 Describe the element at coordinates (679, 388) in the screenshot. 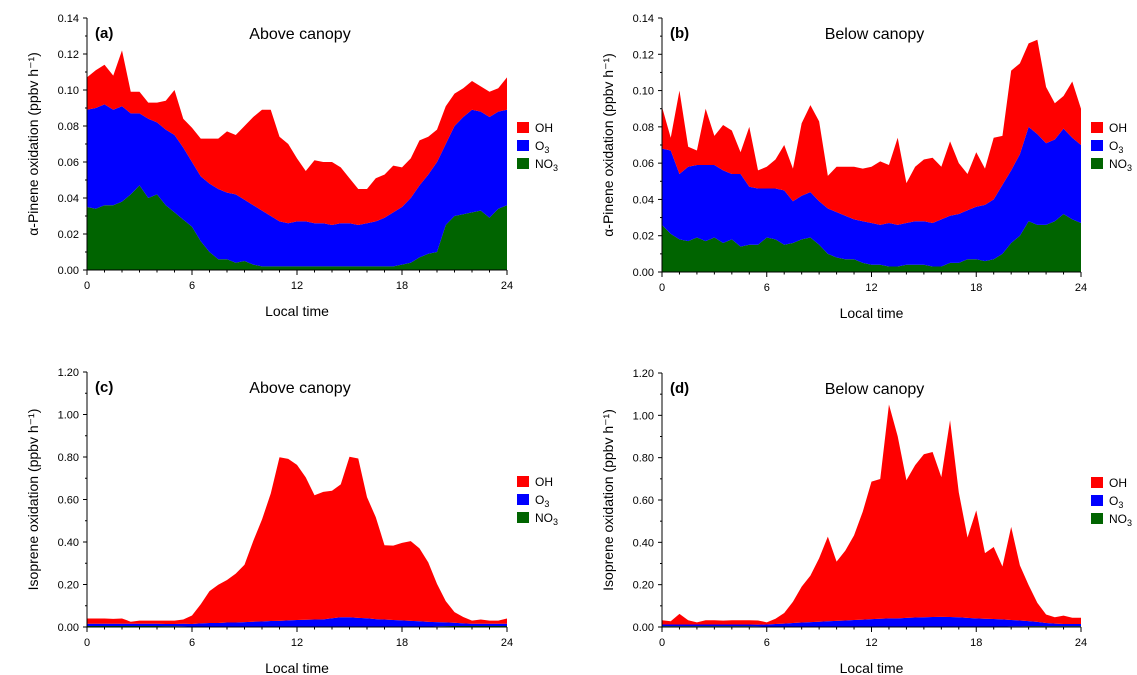

I see `panel-label: (d)` at that location.